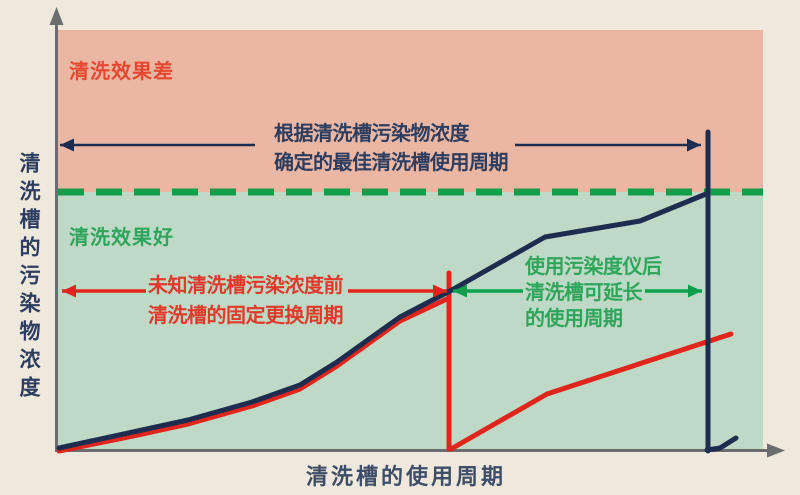  Describe the element at coordinates (246, 285) in the screenshot. I see `annotation-line: 未知清洗槽污染浓度前` at that location.